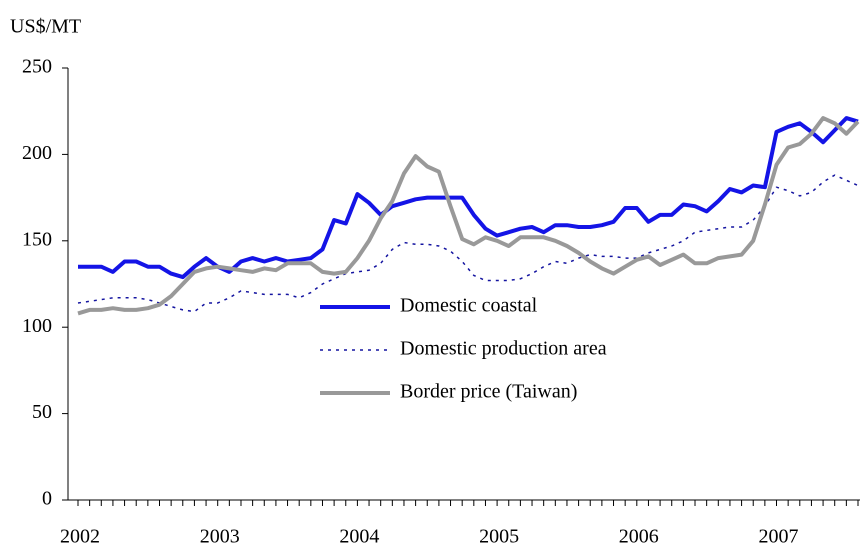  Describe the element at coordinates (80, 537) in the screenshot. I see `x-tick-label: 2002` at that location.